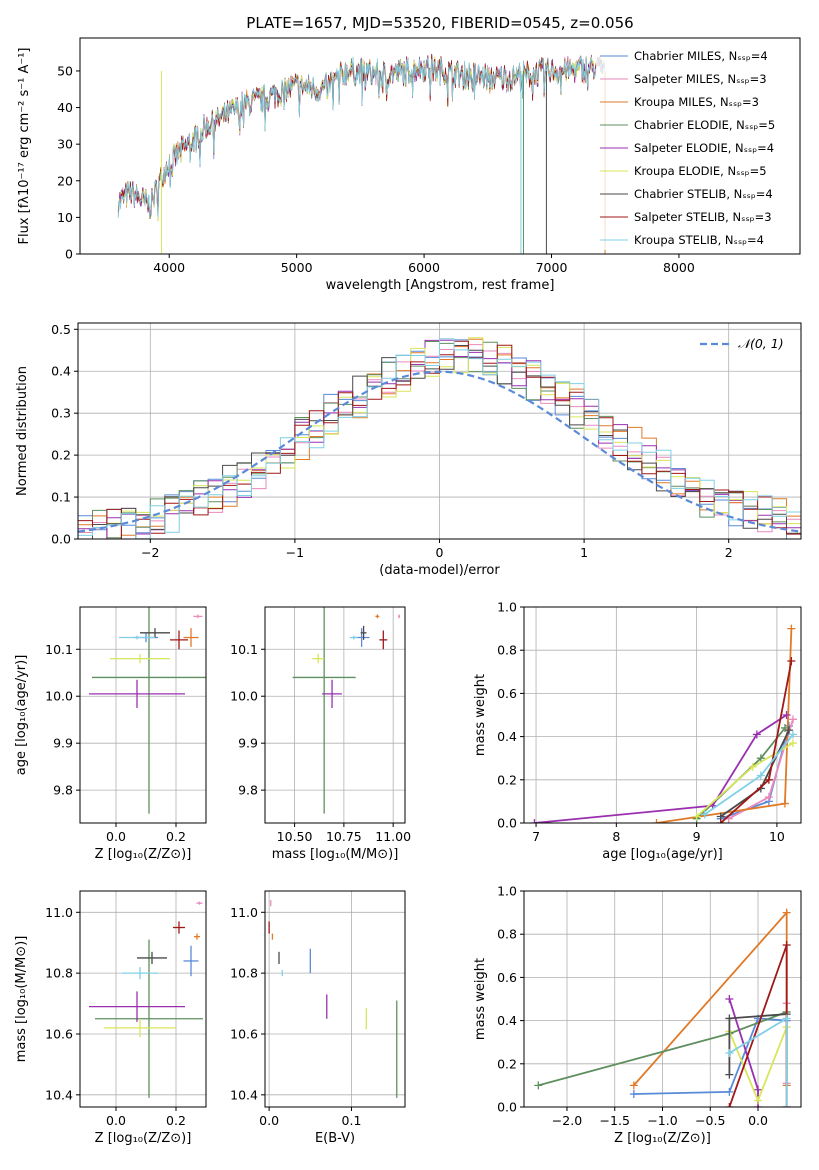 Image resolution: width=819 pixels, height=1170 pixels. What do you see at coordinates (777, 836) in the screenshot?
I see `x-tick-label: 10` at bounding box center [777, 836].